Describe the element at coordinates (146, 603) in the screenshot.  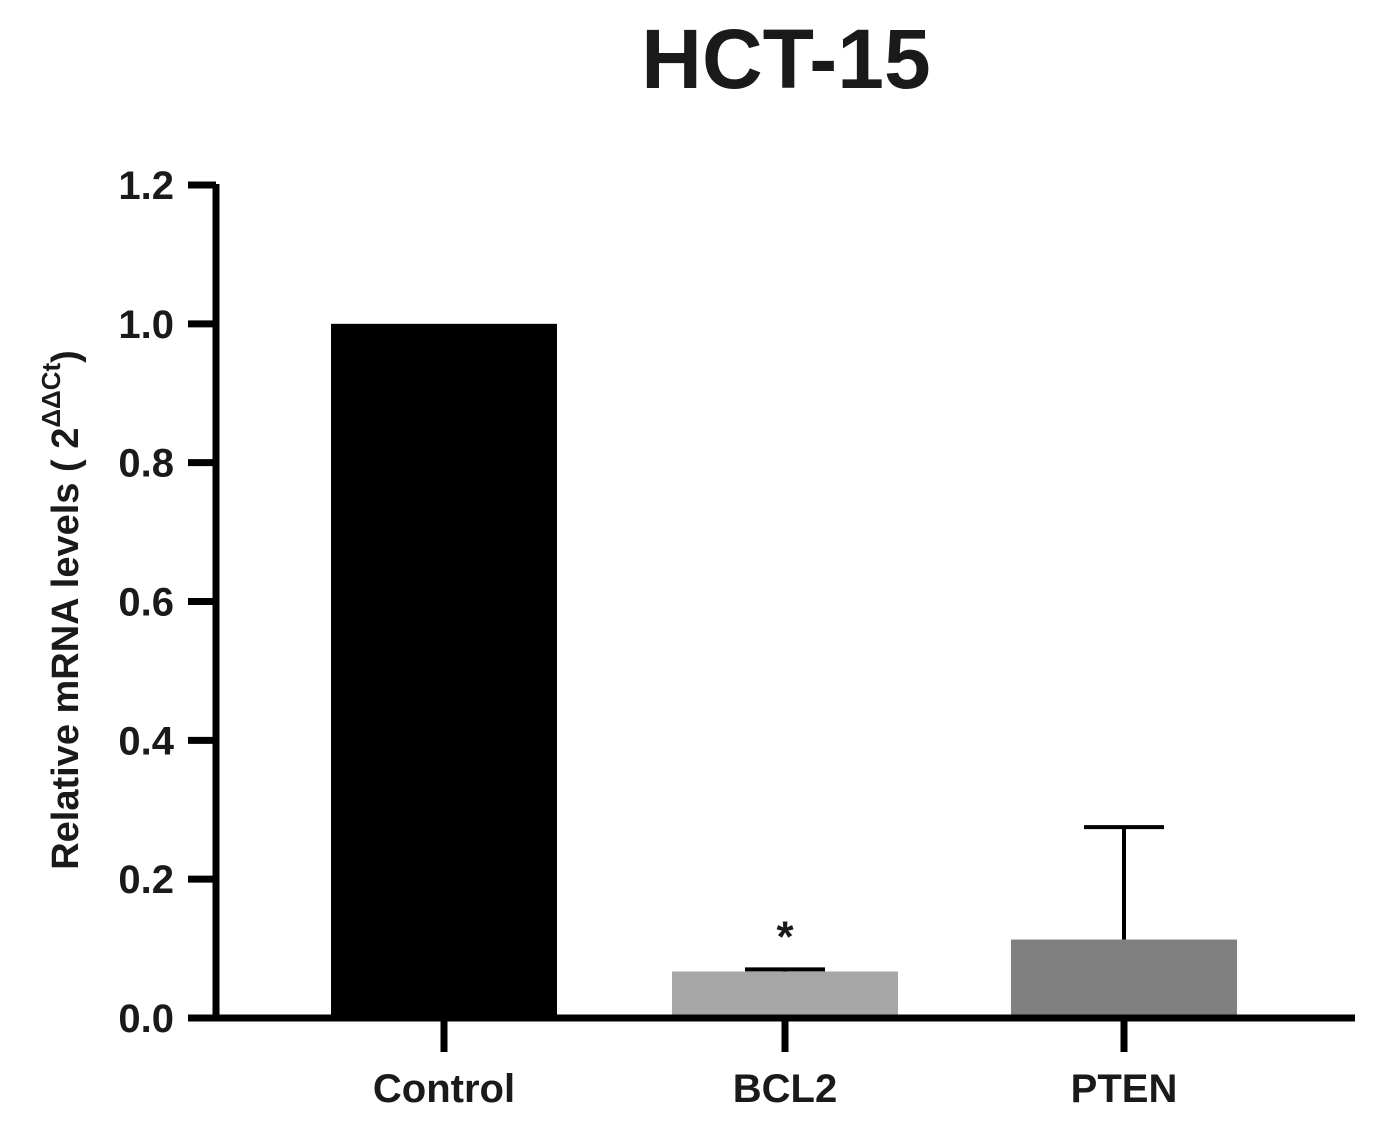
I see `y-tick-label-0.6: 0.6` at that location.